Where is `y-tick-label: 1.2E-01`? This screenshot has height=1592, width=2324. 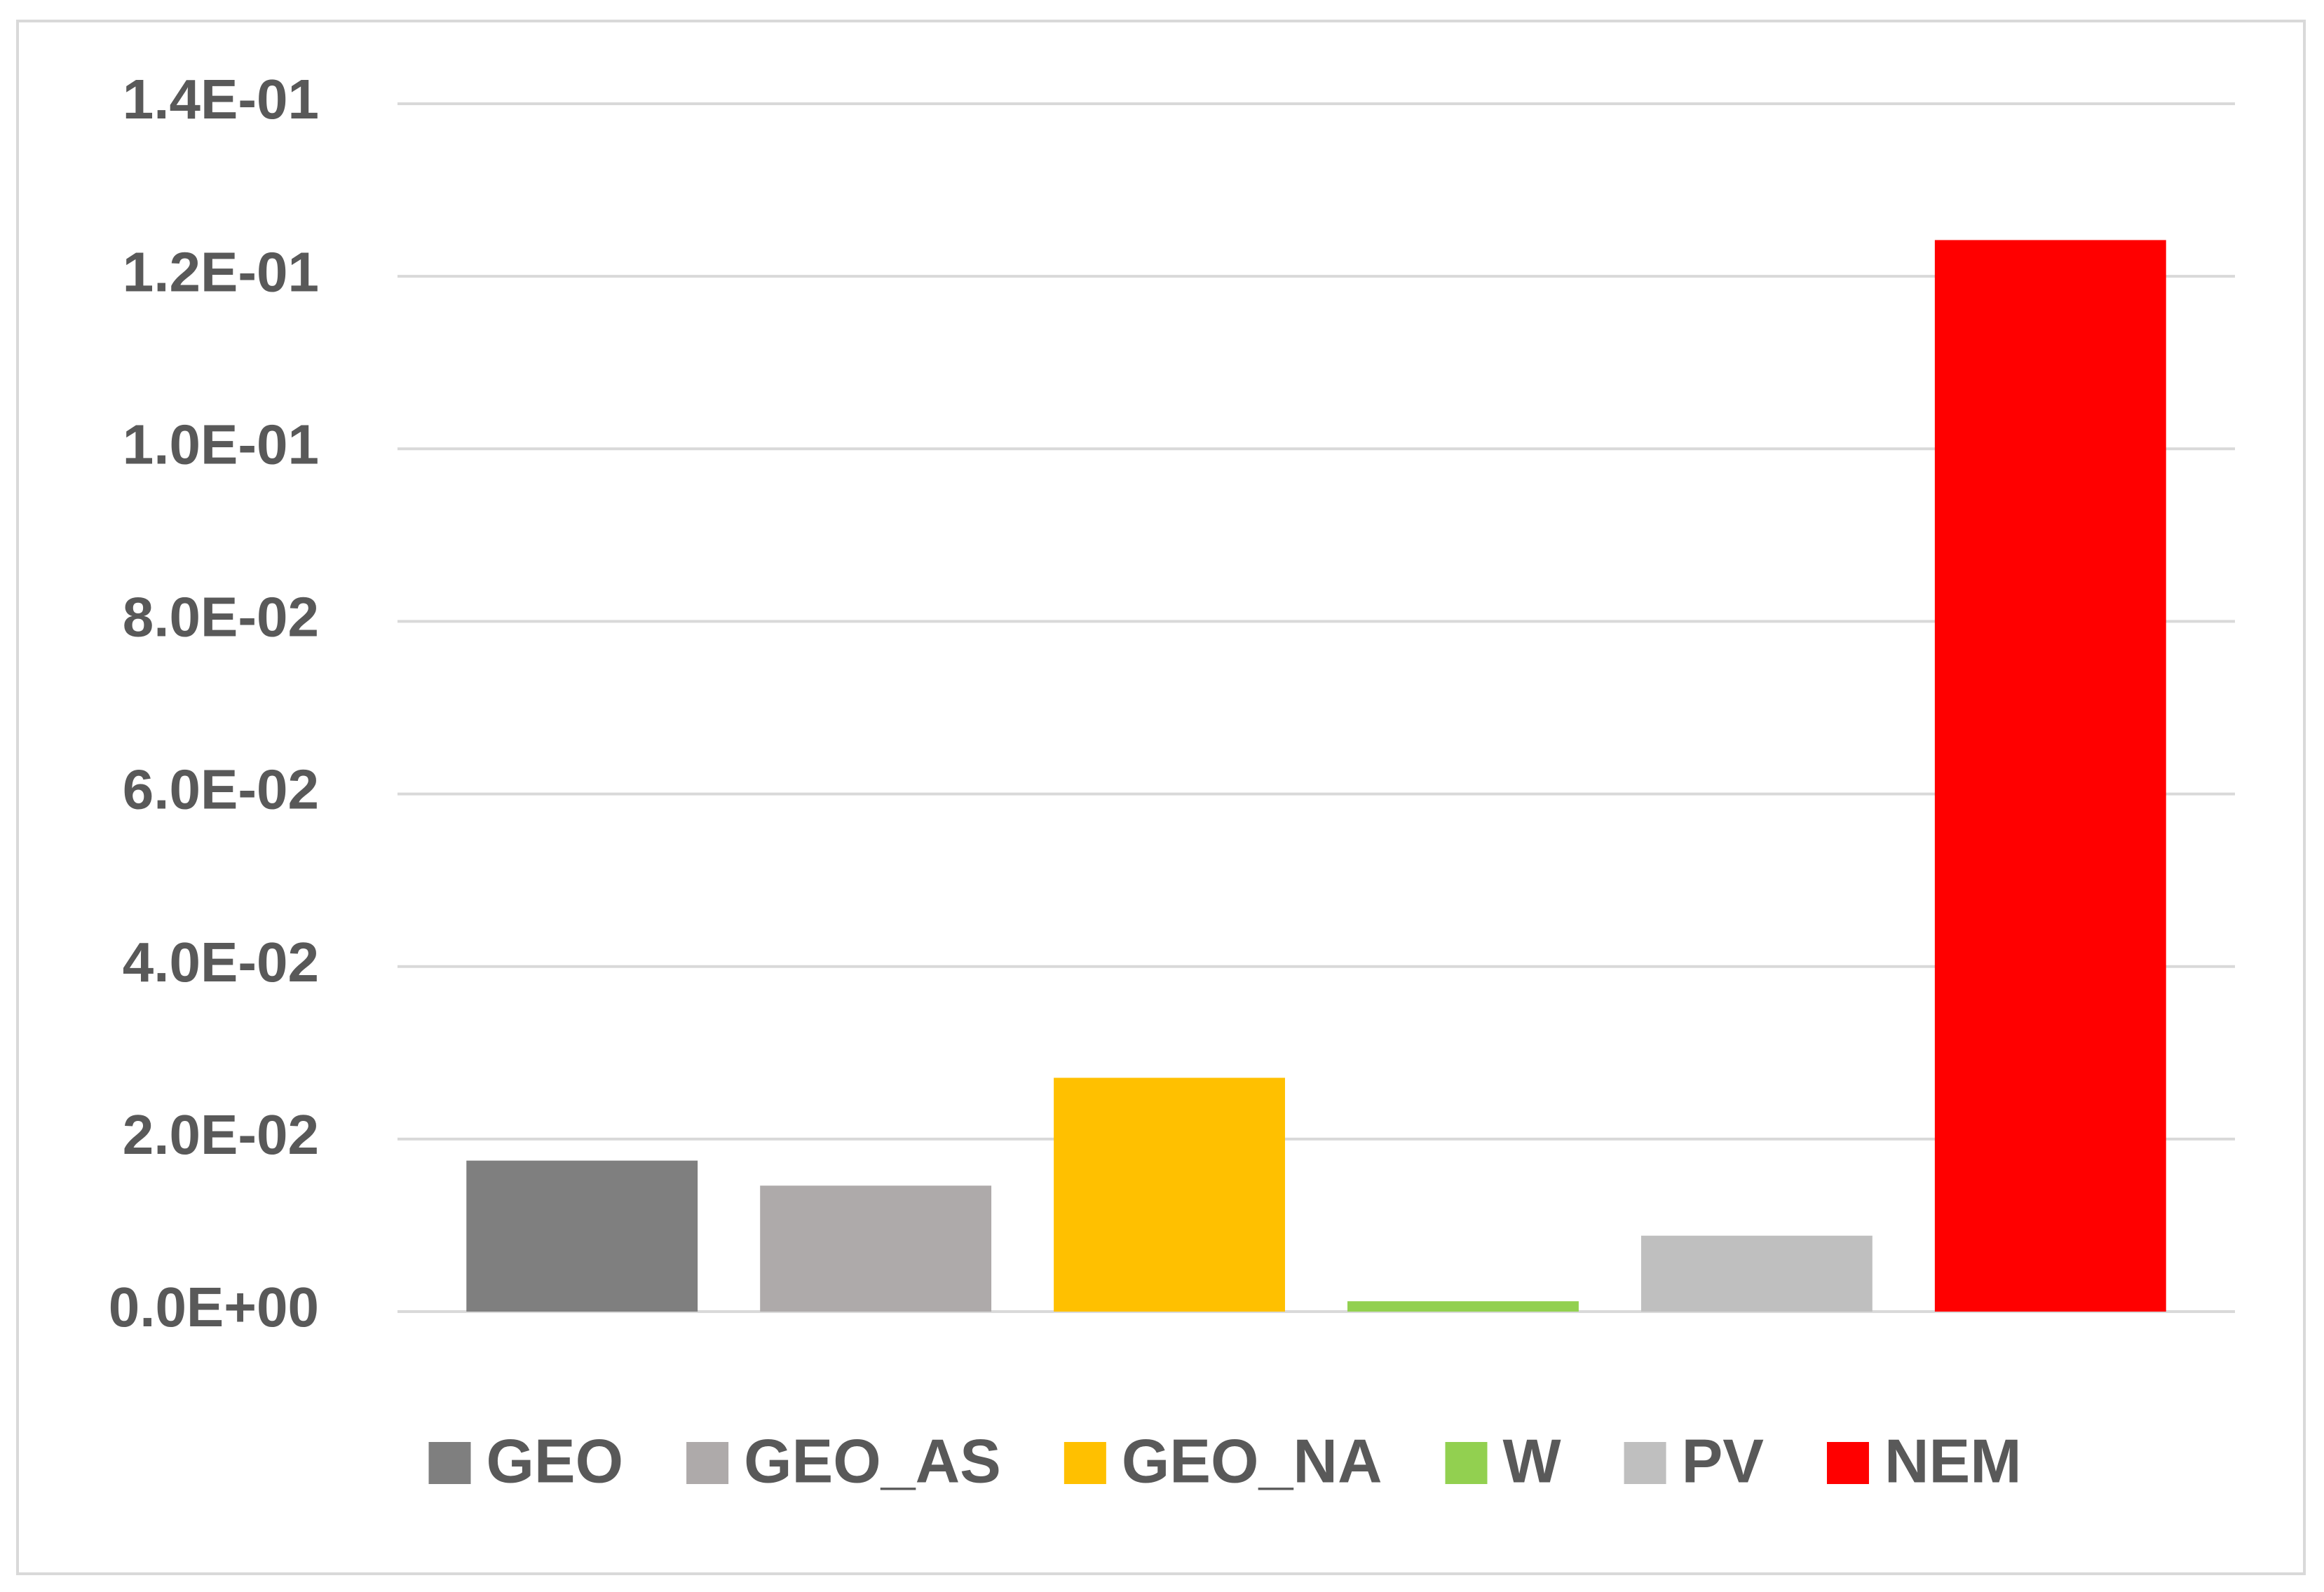 y-tick-label: 1.2E-01 is located at coordinates (221, 271).